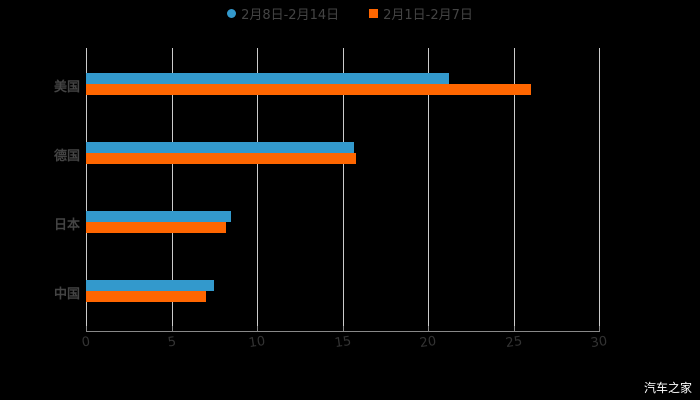 The image size is (700, 400). Describe the element at coordinates (599, 342) in the screenshot. I see `x-tick-label: 30` at that location.